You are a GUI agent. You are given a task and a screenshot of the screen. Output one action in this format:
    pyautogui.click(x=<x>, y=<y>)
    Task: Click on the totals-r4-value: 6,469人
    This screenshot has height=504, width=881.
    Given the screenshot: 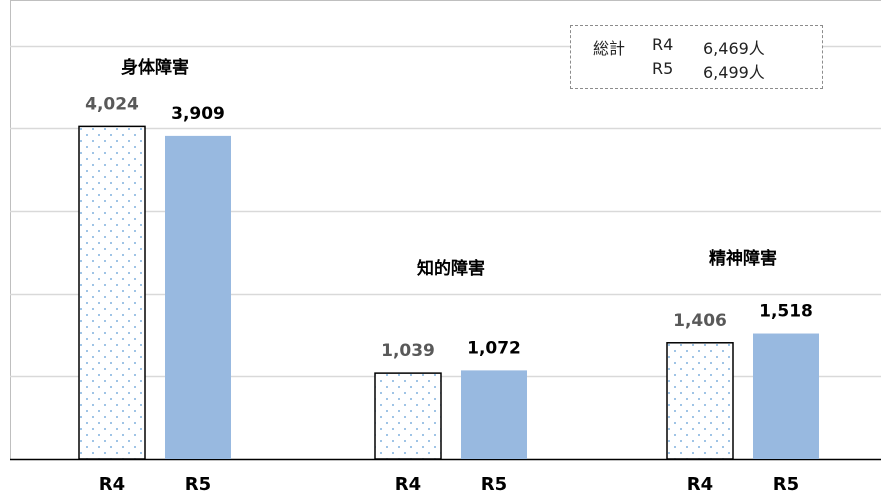 What is the action you would take?
    pyautogui.click(x=734, y=48)
    